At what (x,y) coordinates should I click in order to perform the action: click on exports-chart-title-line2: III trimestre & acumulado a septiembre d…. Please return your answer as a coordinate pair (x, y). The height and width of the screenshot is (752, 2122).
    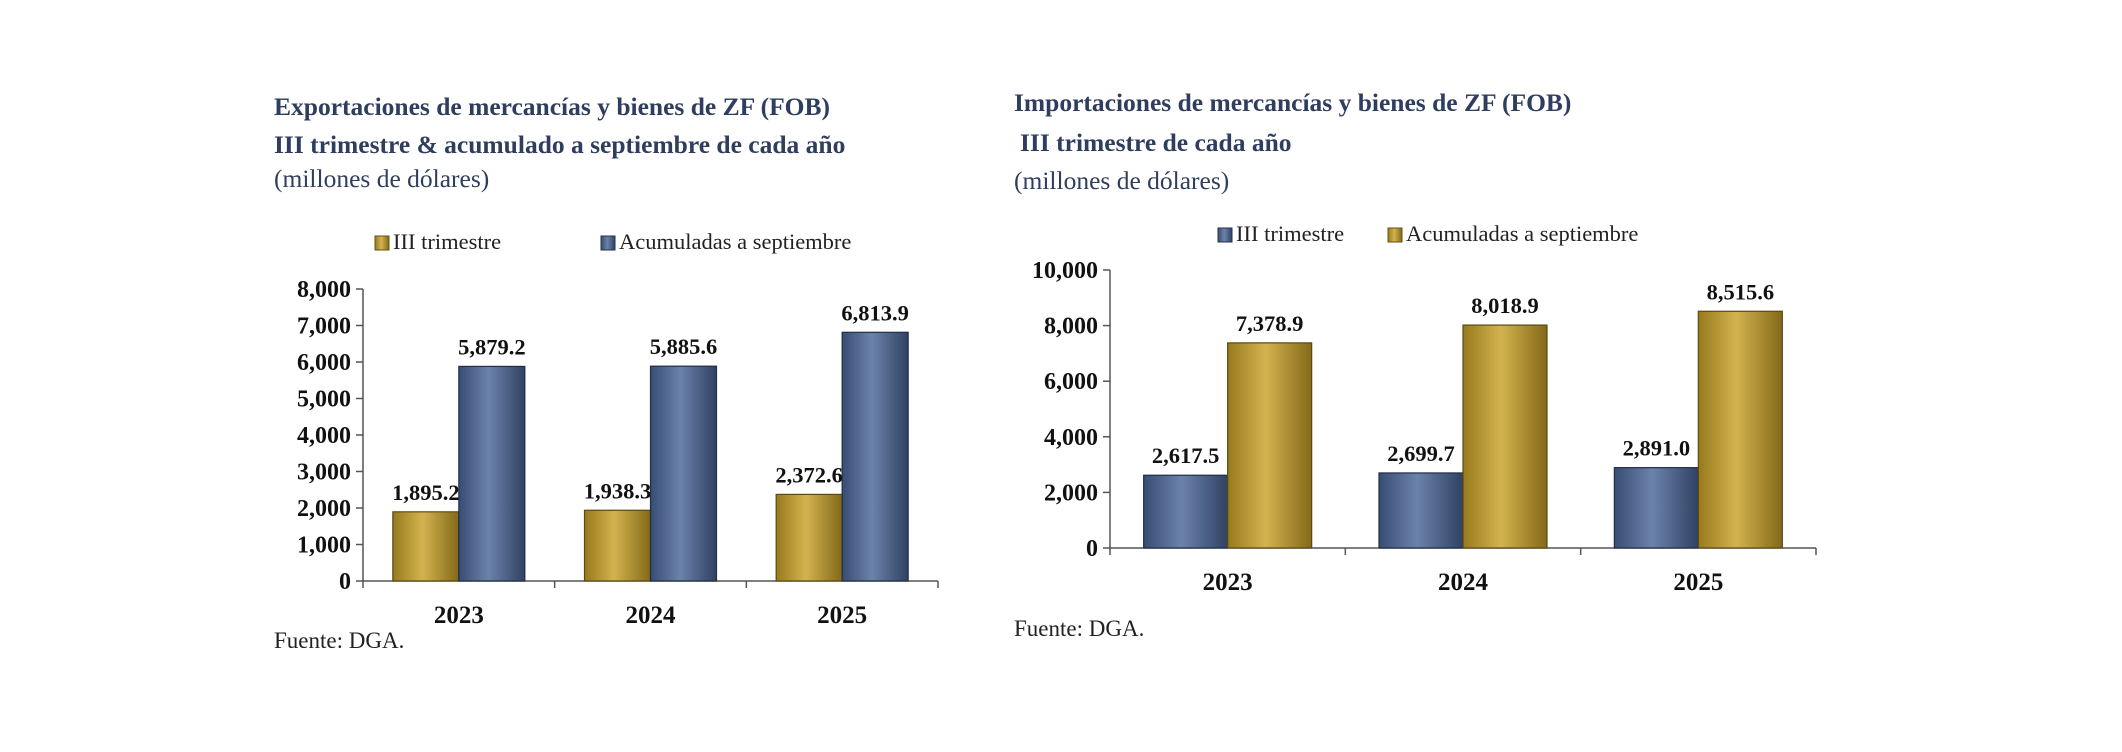
    Looking at the image, I should click on (560, 144).